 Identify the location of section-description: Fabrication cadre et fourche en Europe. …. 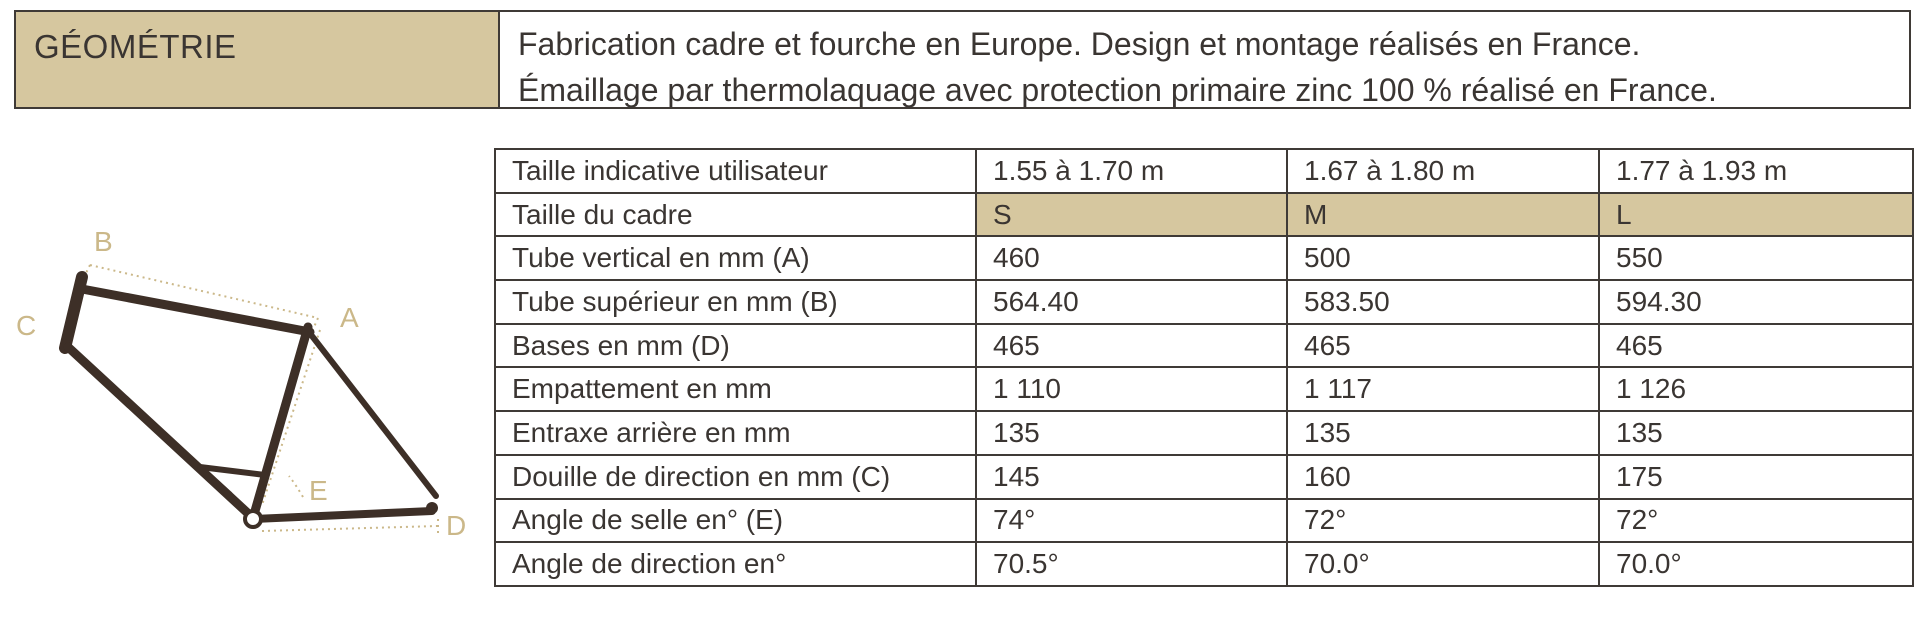
(1204, 60).